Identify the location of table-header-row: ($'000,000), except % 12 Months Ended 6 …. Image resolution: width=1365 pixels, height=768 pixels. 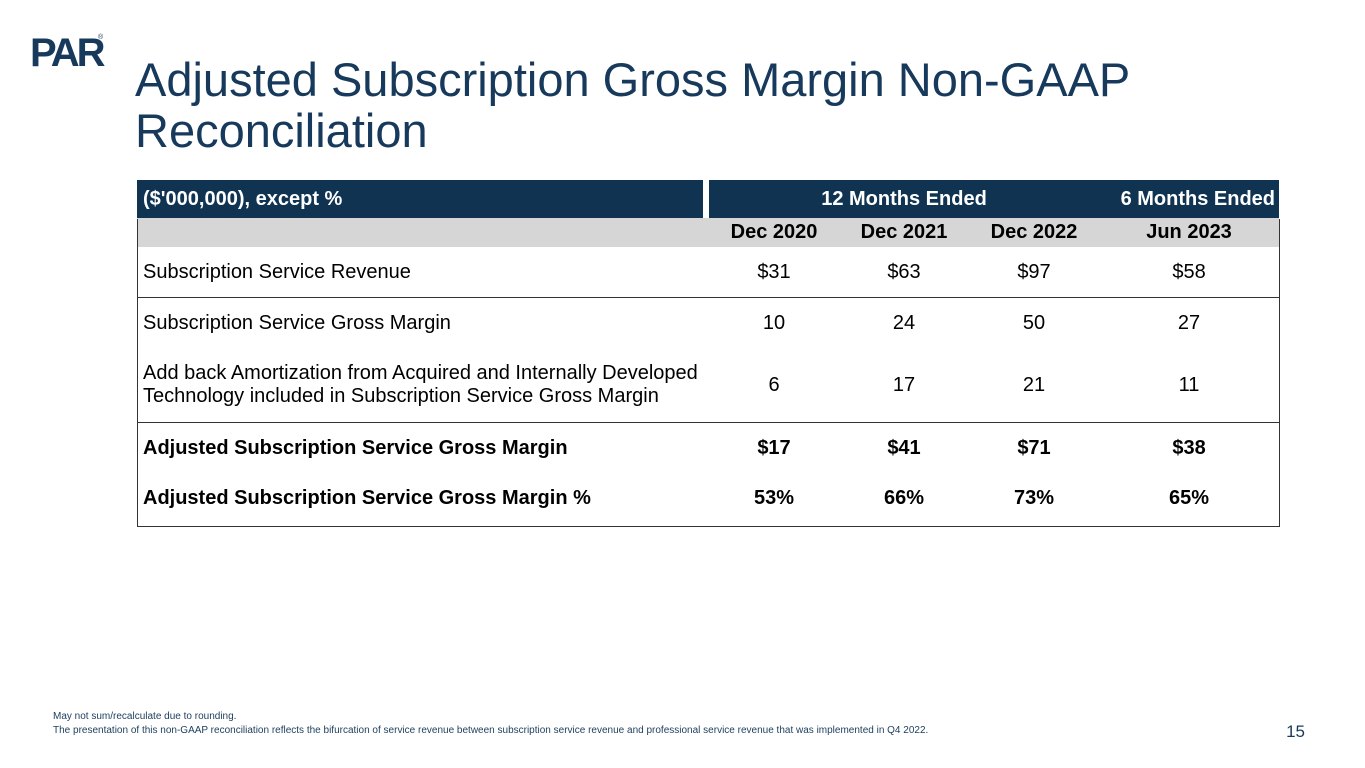
(708, 199).